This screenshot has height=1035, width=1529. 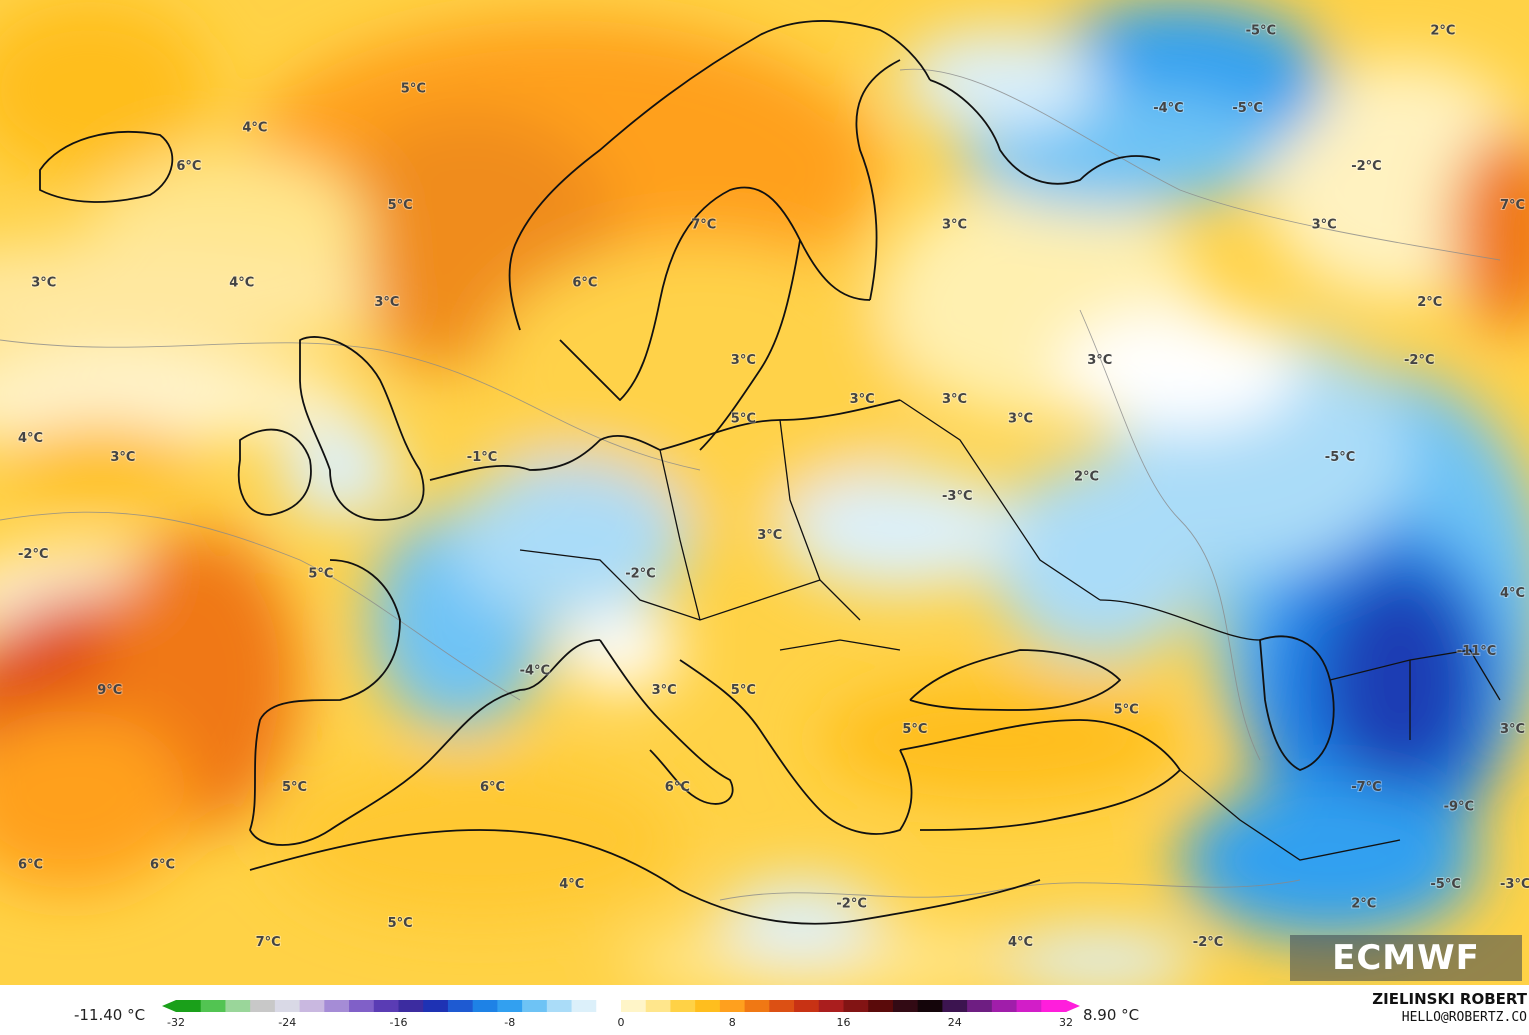 I want to click on colorbar-tick-label: 24, so click(x=955, y=1022).